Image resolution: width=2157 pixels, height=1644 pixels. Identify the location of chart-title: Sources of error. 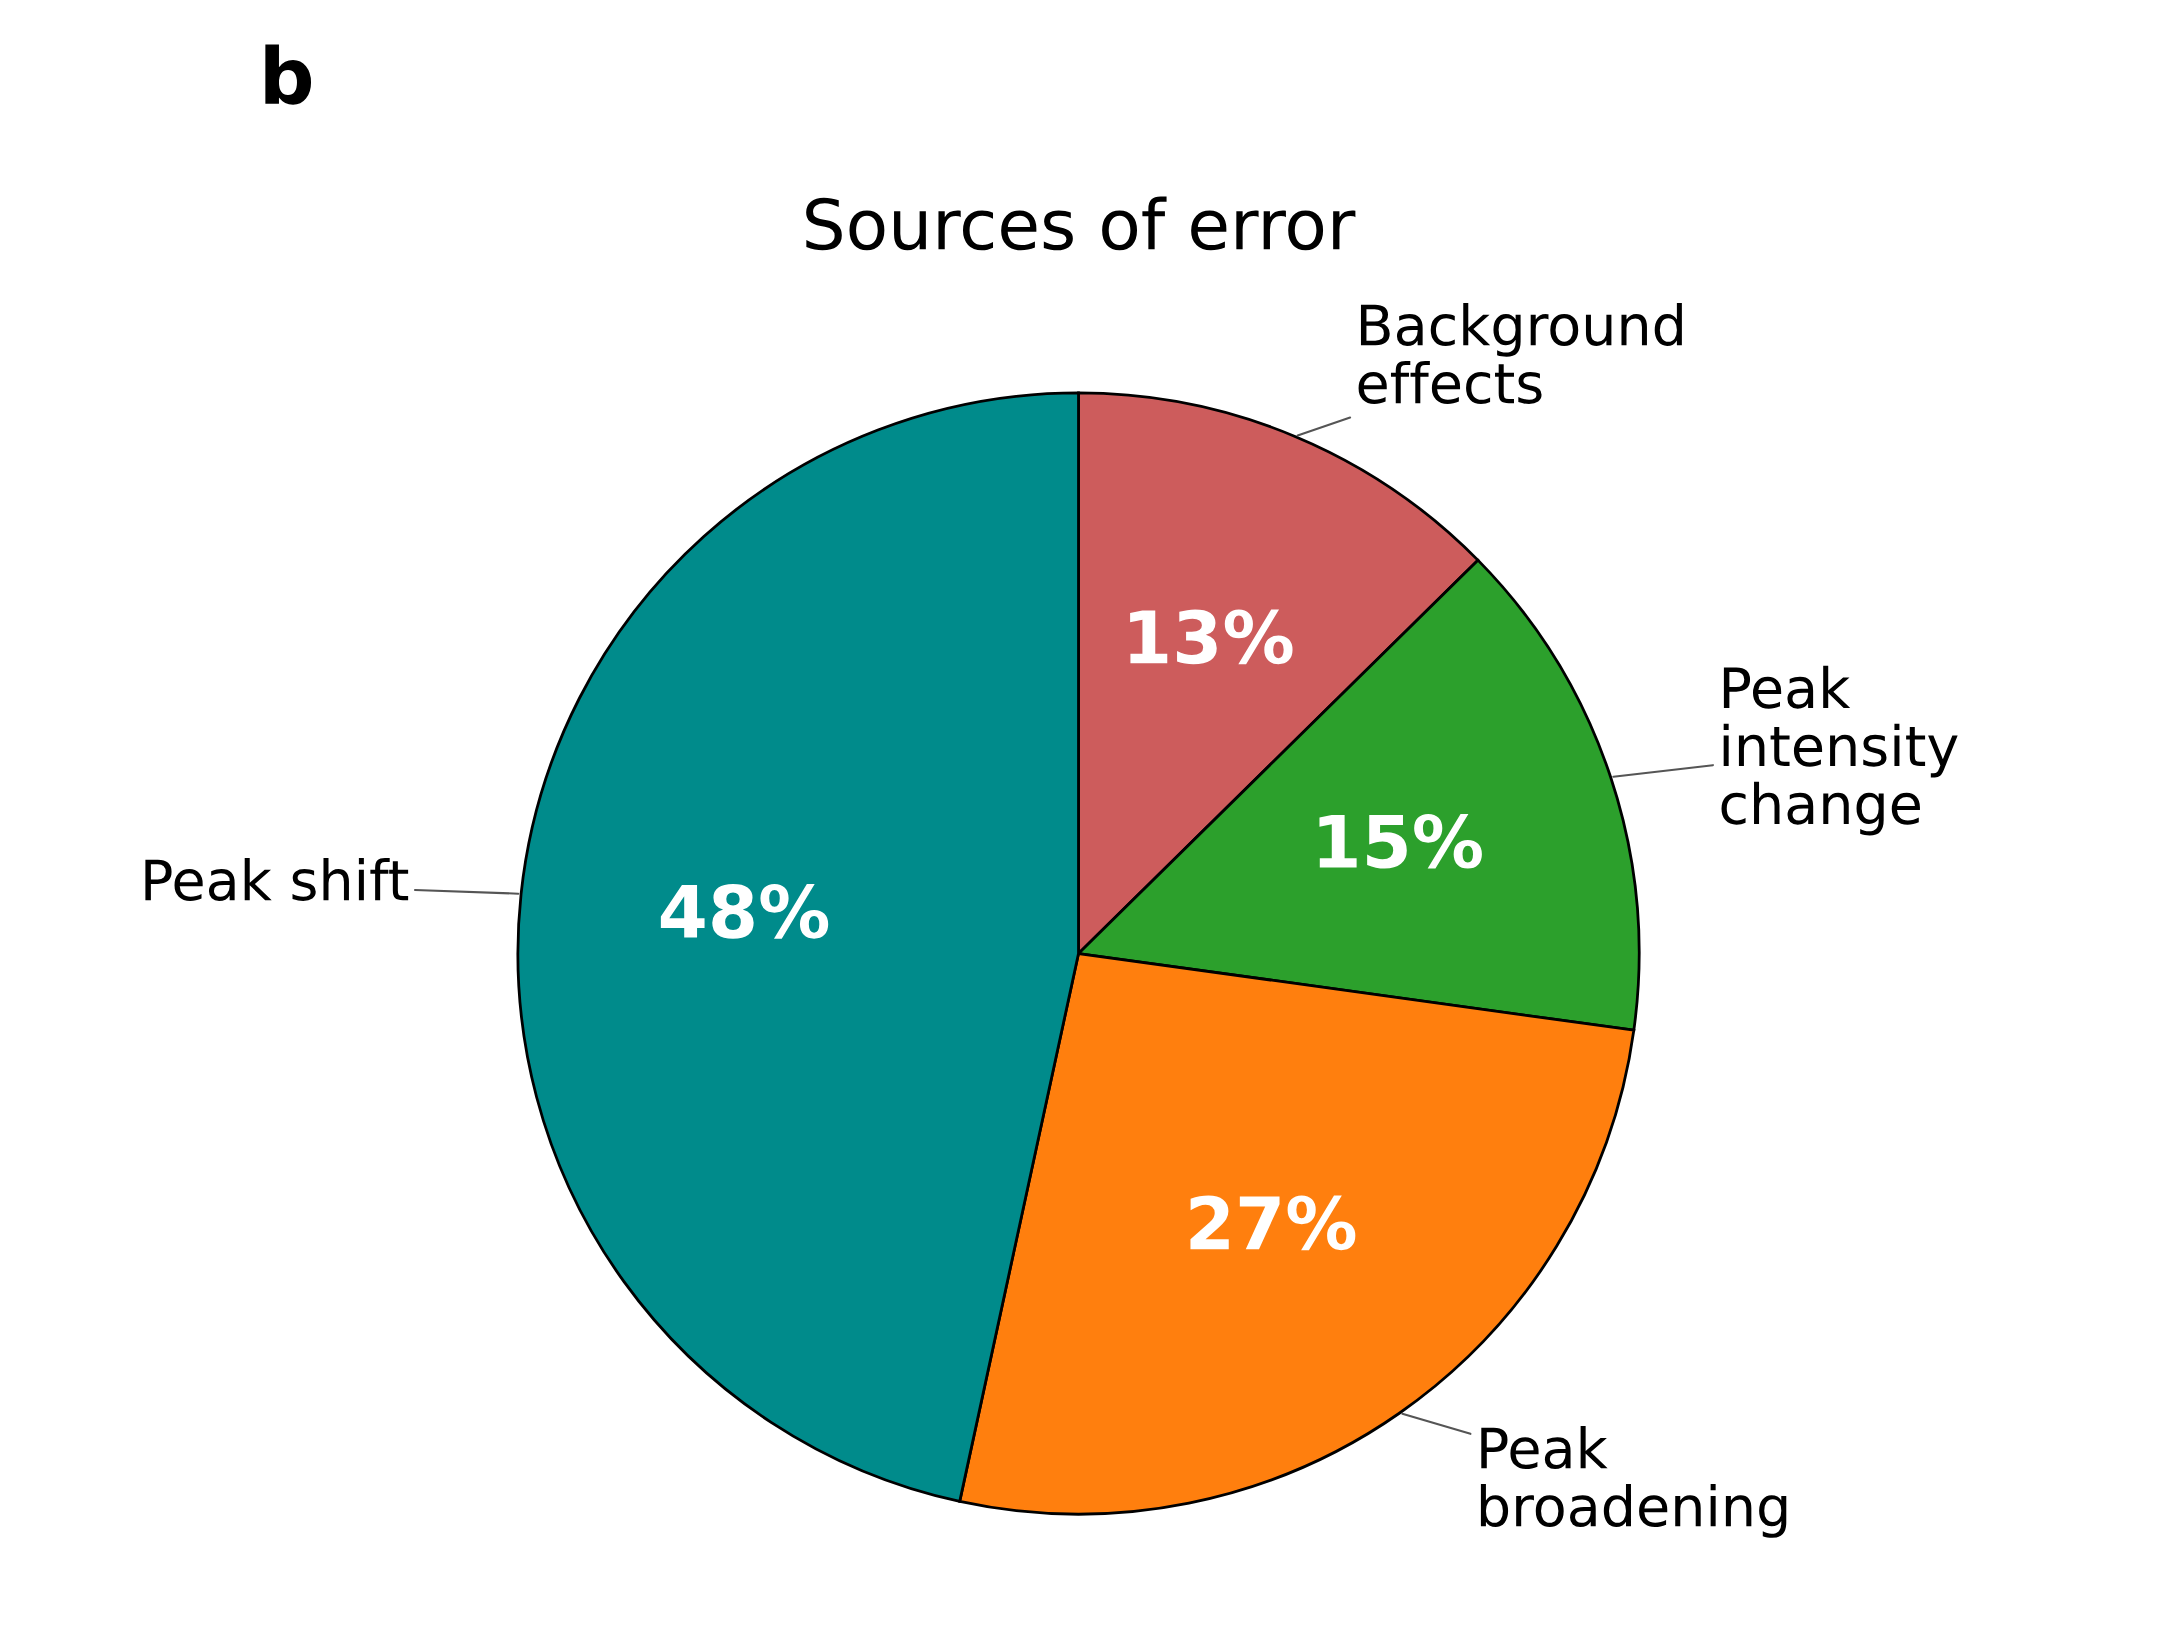
(1081, 223).